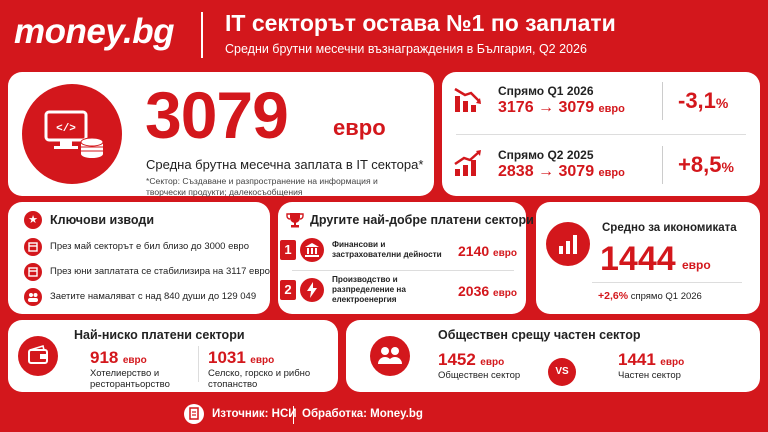  I want to click on hero-unit: евро, so click(359, 127).